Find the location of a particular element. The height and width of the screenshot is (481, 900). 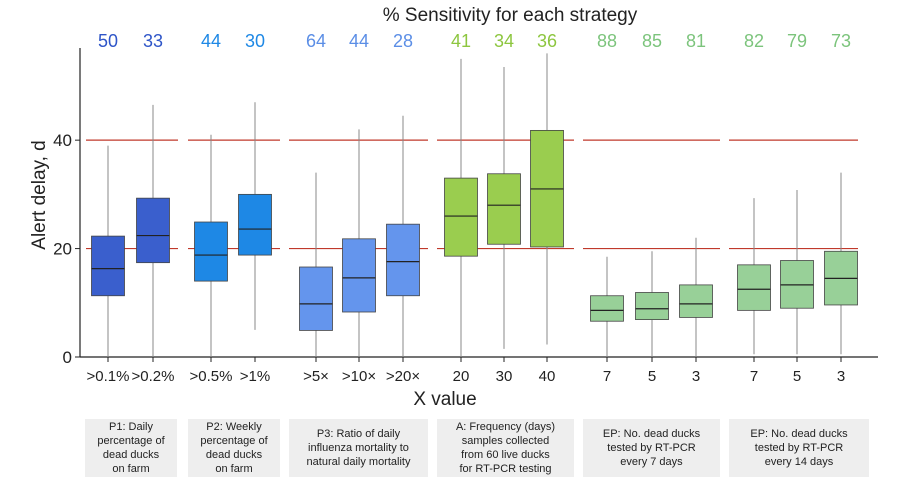

sensitivity-label: 33 is located at coordinates (153, 41).